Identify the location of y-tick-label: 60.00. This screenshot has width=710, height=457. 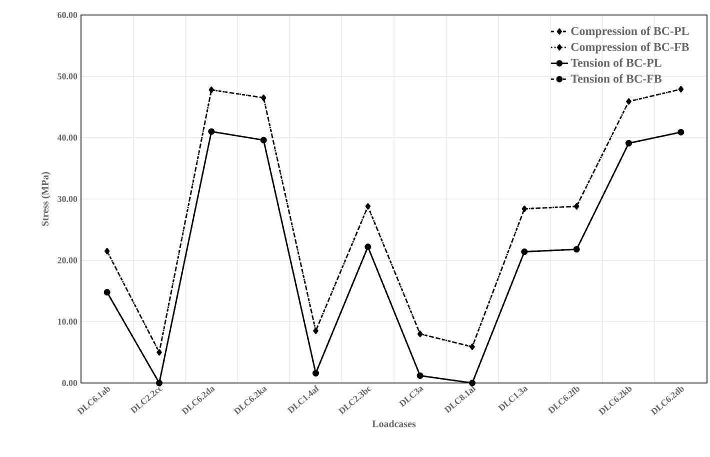
(68, 15).